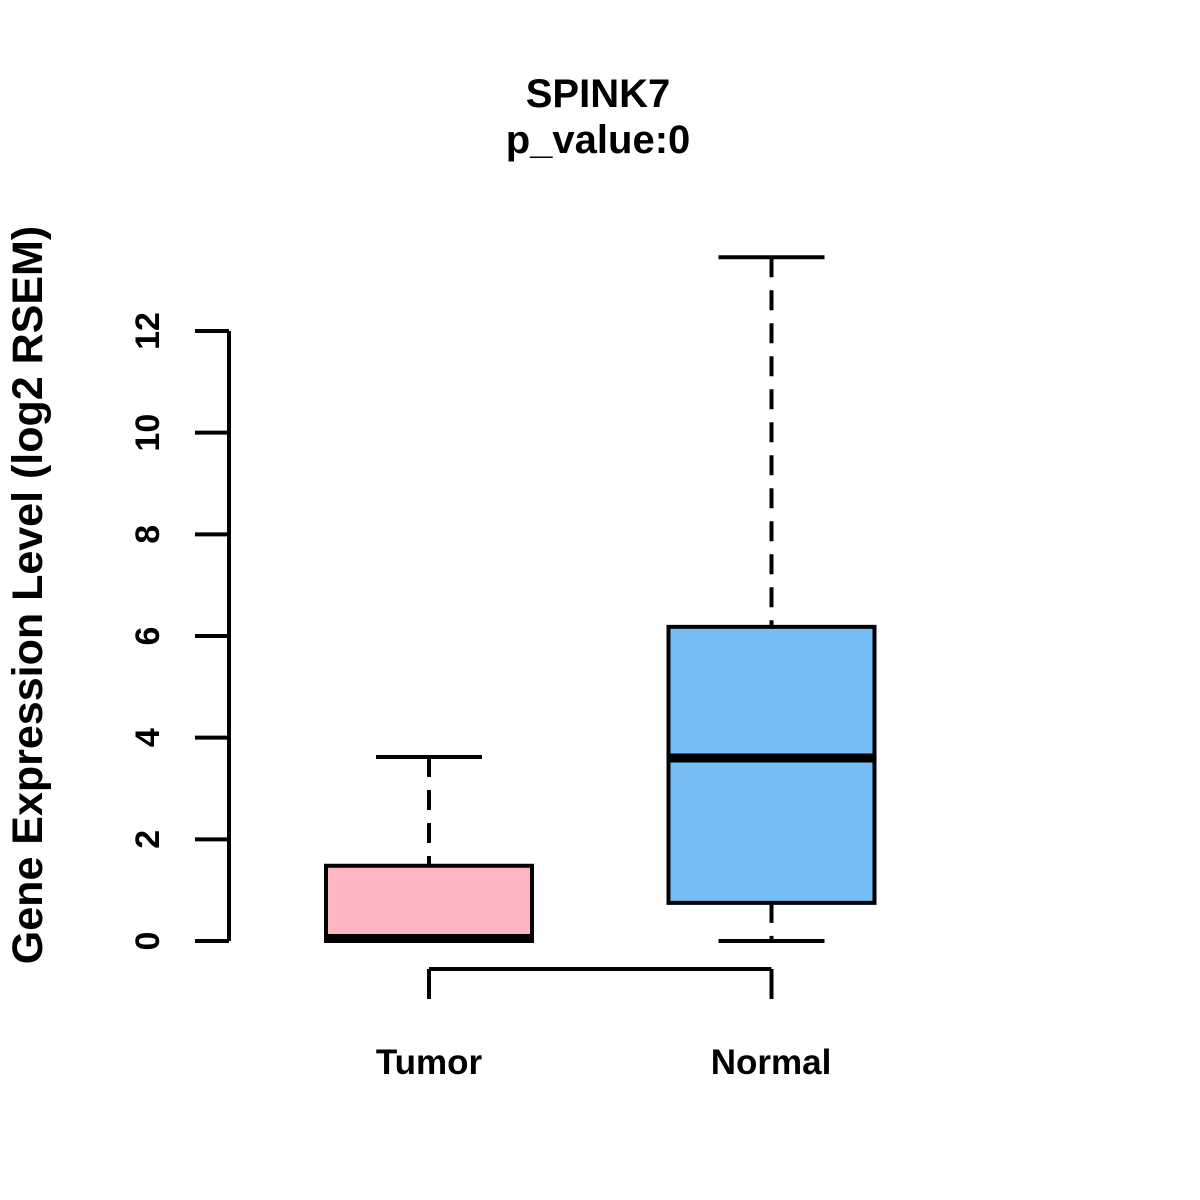 The height and width of the screenshot is (1200, 1200). What do you see at coordinates (180, 631) in the screenshot?
I see `y-axis: 0 2 4 6 8 10 12` at bounding box center [180, 631].